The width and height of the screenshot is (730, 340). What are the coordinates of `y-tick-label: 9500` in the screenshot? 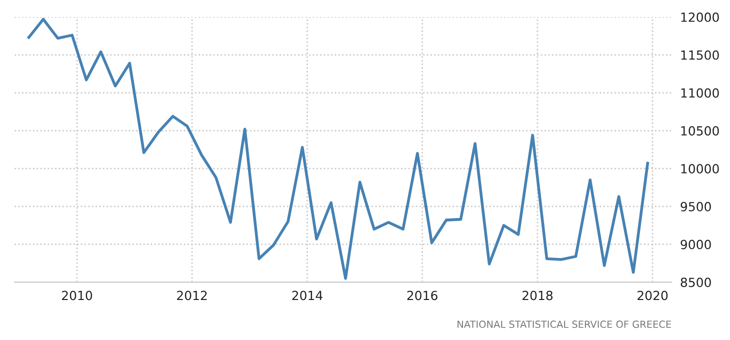 It's located at (695, 207).